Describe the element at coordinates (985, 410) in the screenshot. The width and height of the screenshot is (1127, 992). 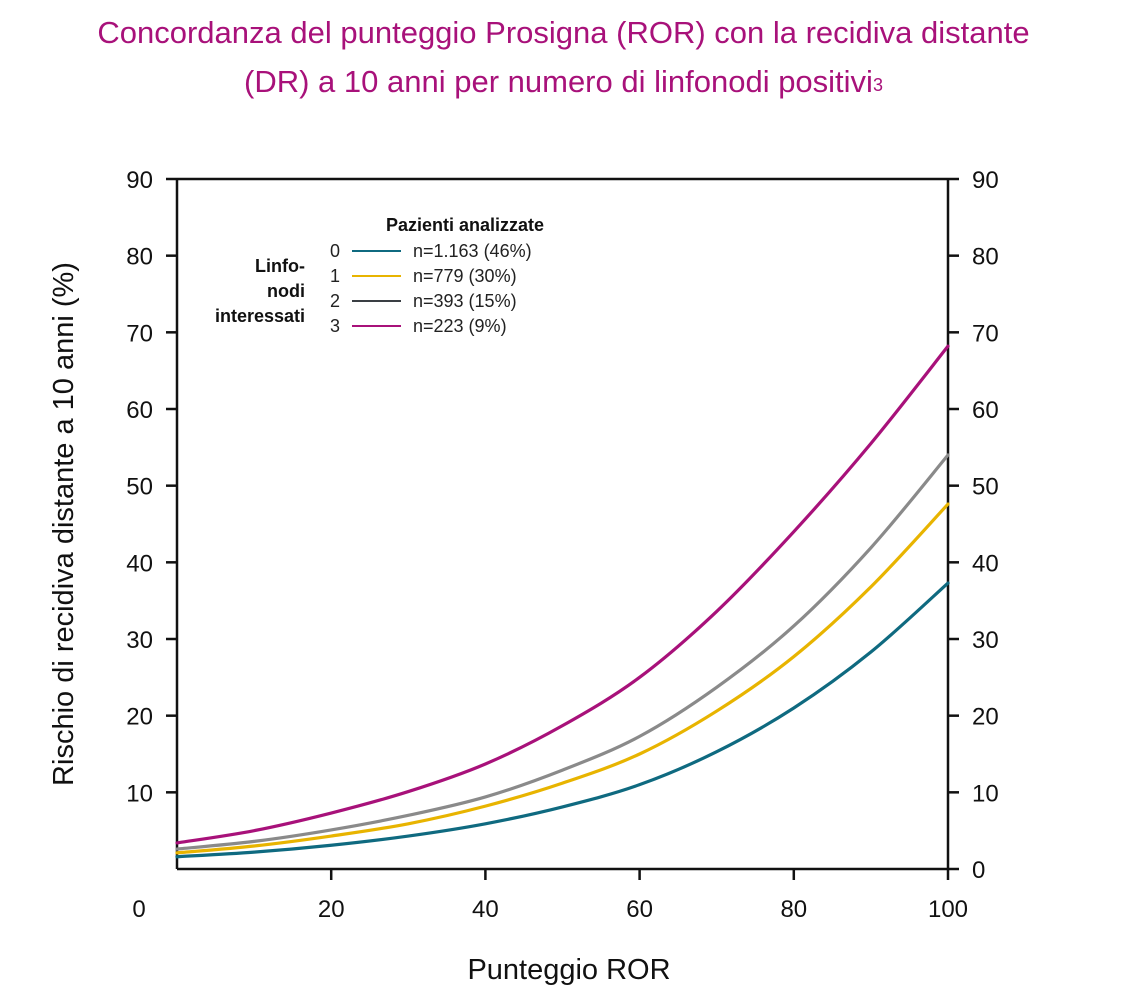
I see `y-tick-label-right: 60` at that location.